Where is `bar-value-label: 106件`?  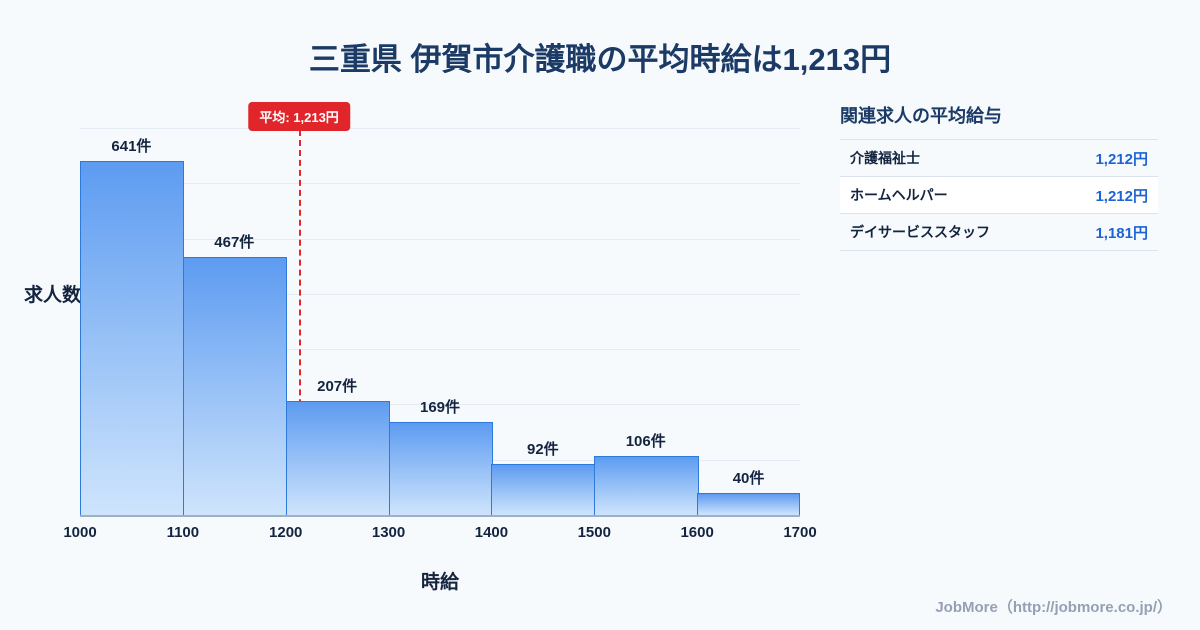
bar-value-label: 106件 is located at coordinates (645, 442).